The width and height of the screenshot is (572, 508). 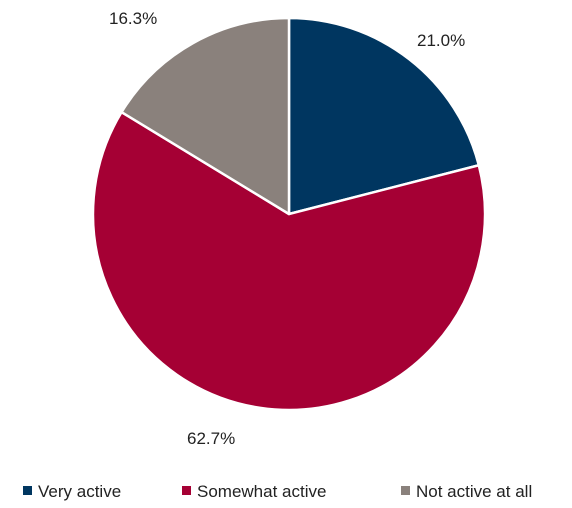 What do you see at coordinates (133, 18) in the screenshot?
I see `data-label-not-active: 16.3%` at bounding box center [133, 18].